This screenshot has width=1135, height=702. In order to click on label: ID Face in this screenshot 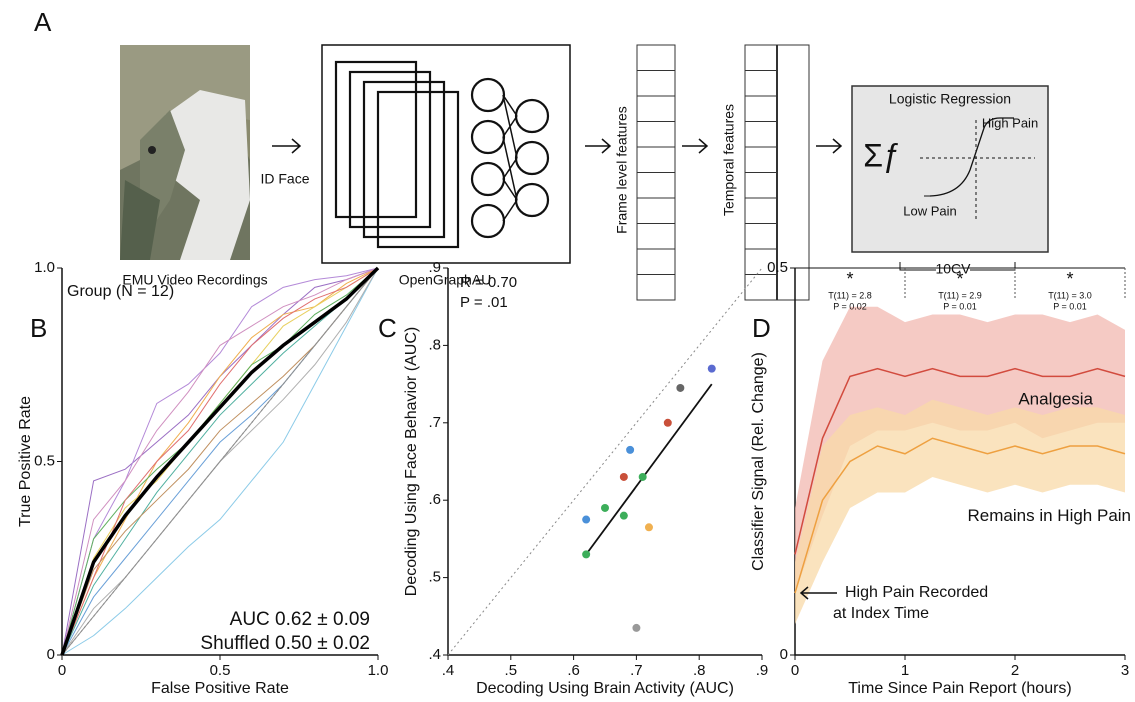, I will do `click(284, 179)`.